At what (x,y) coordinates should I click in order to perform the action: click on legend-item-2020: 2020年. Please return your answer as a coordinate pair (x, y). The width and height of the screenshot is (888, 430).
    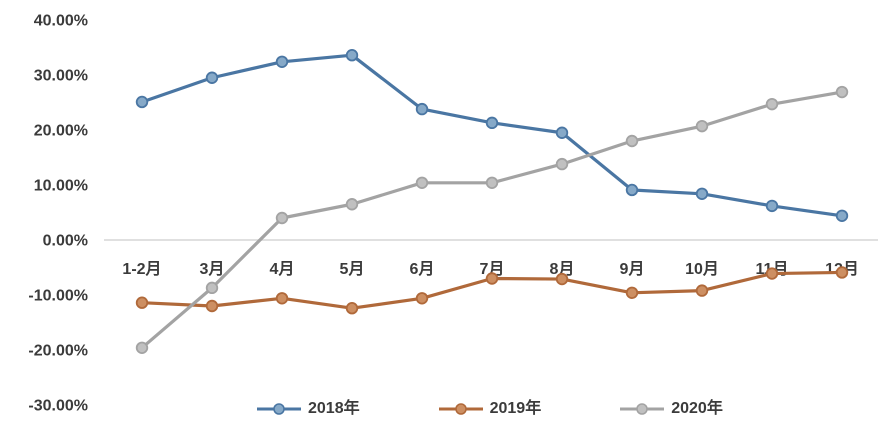
    Looking at the image, I should click on (671, 409).